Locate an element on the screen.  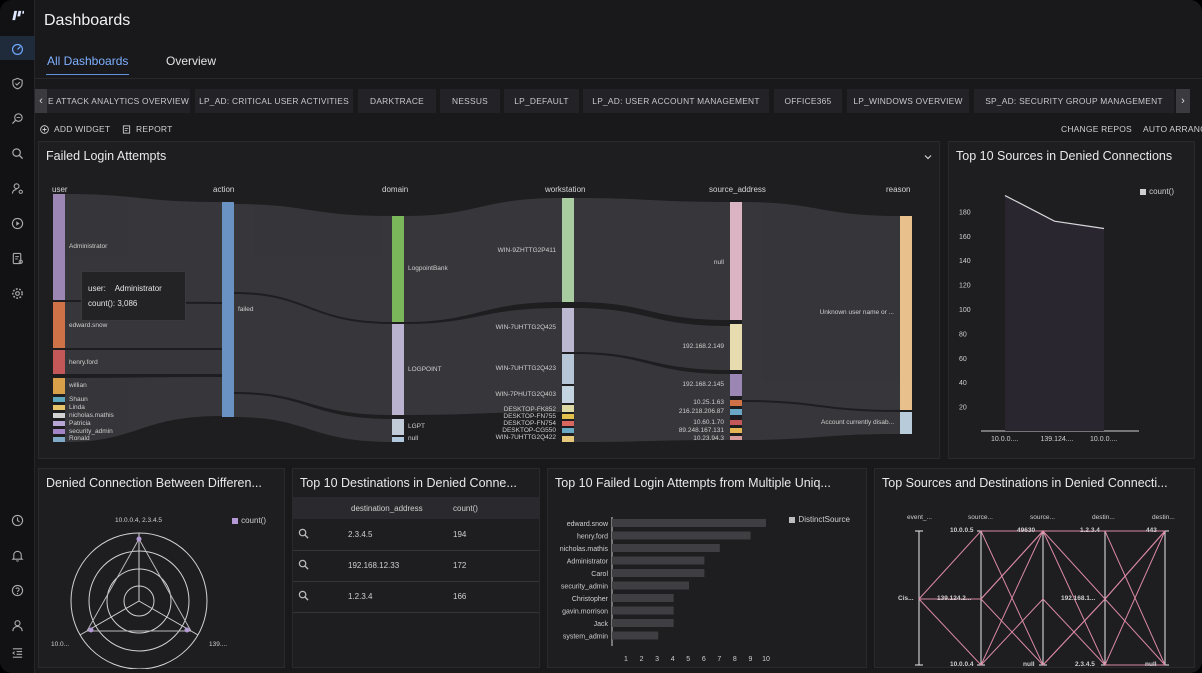
play-circle-icon is located at coordinates (17, 223).